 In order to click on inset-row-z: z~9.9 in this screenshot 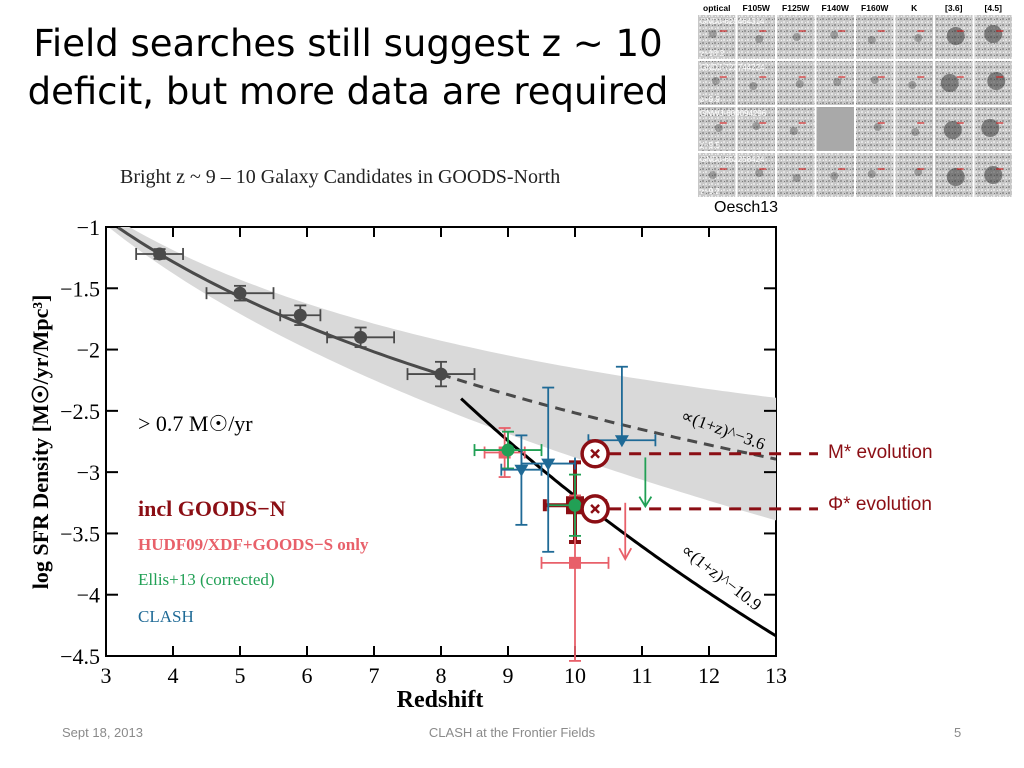, I will do `click(710, 99)`.